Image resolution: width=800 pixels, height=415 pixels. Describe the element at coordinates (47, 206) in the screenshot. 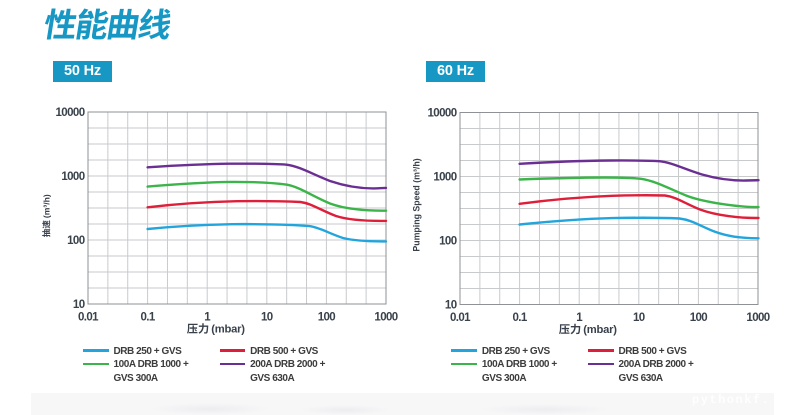

I see `svg-text: (m³/h)` at that location.